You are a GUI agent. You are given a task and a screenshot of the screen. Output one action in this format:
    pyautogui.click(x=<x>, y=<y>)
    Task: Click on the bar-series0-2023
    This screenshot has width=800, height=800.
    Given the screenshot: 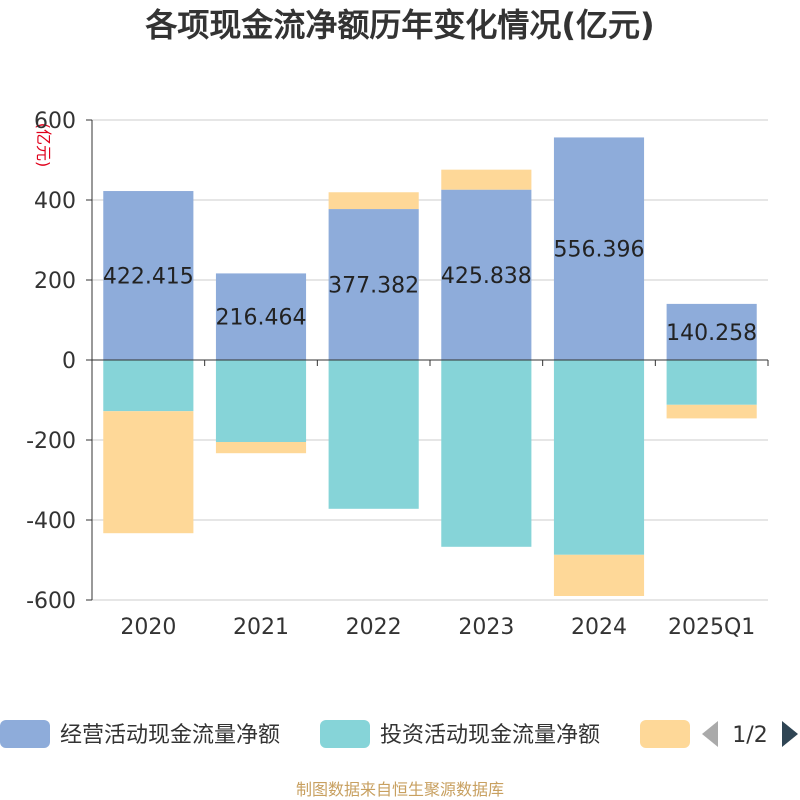 What is the action you would take?
    pyautogui.click(x=486, y=274)
    